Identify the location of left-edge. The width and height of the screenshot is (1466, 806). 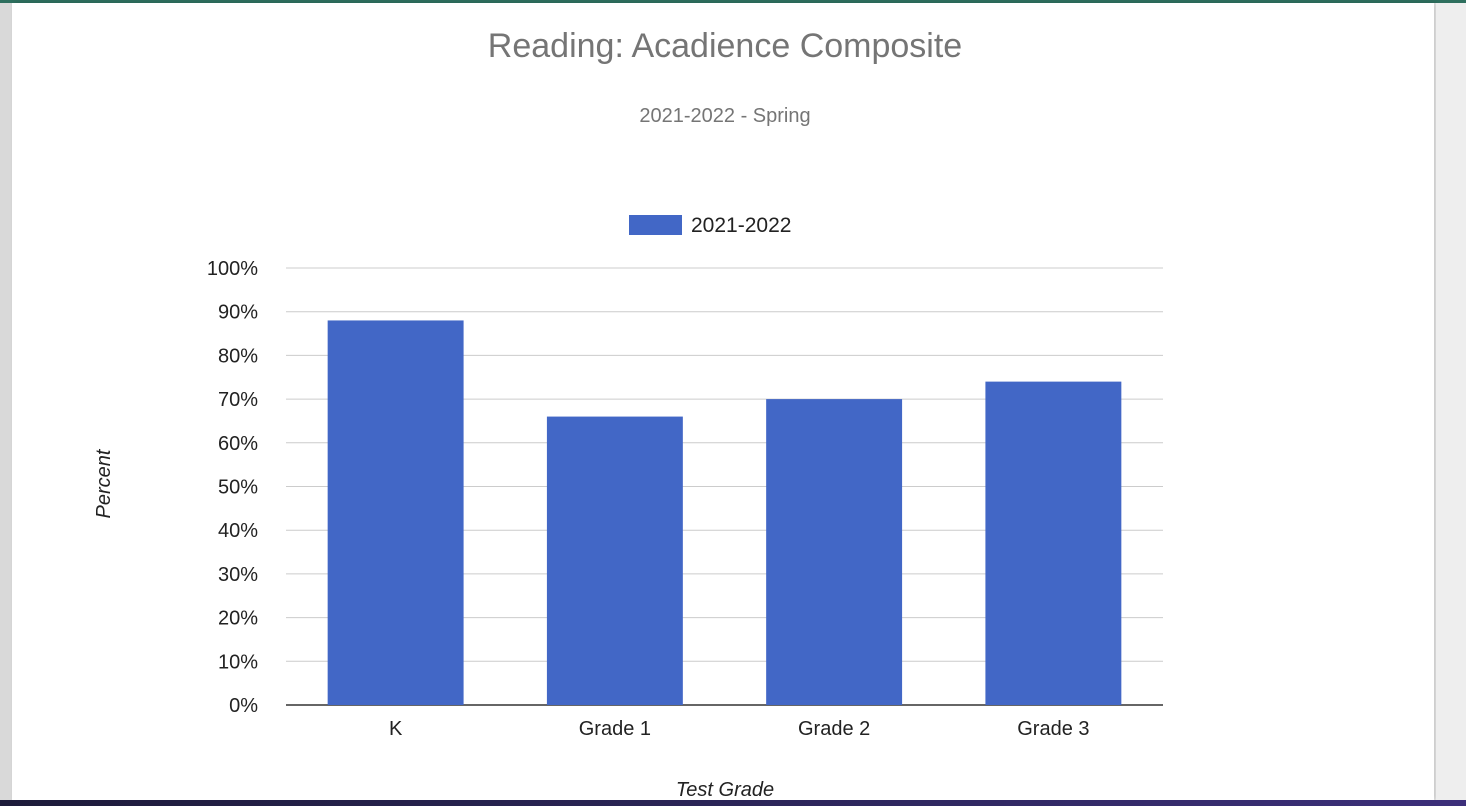
(6, 401).